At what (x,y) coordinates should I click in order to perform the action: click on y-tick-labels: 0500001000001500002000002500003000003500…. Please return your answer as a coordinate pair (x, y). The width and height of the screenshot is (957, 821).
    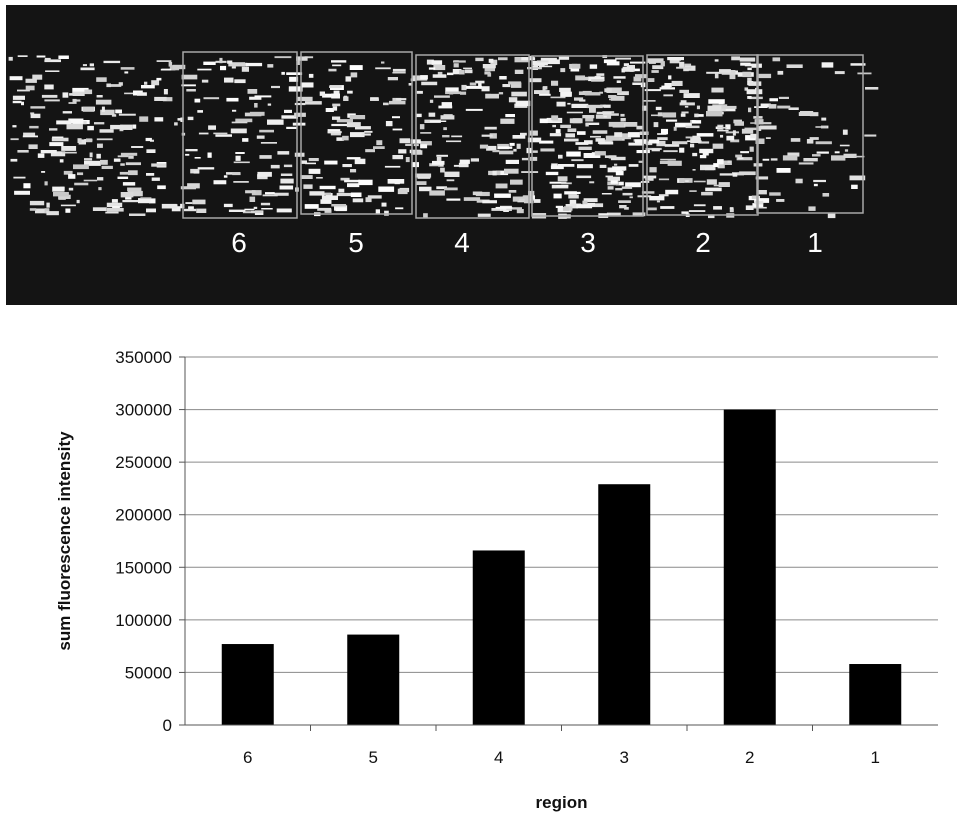
    Looking at the image, I should click on (150, 541).